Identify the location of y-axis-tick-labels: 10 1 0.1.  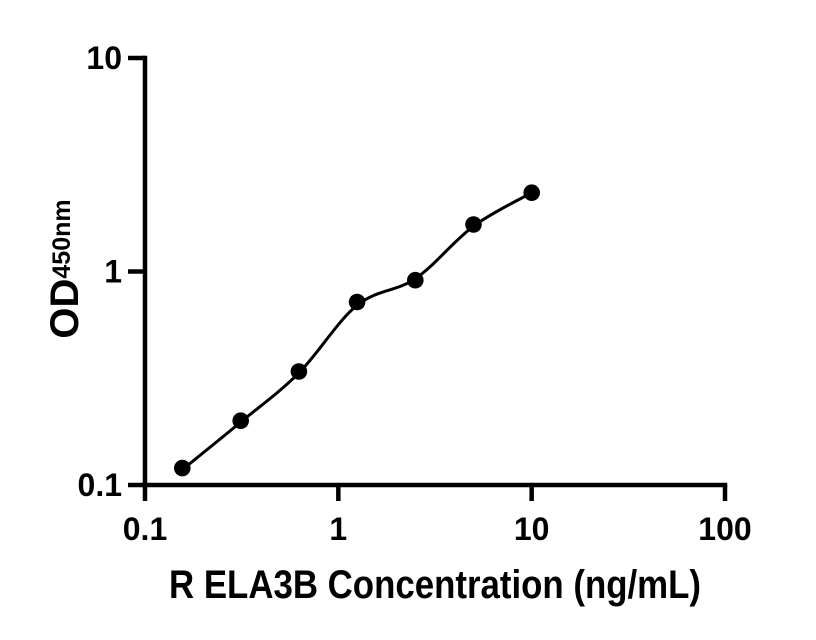
(100, 271).